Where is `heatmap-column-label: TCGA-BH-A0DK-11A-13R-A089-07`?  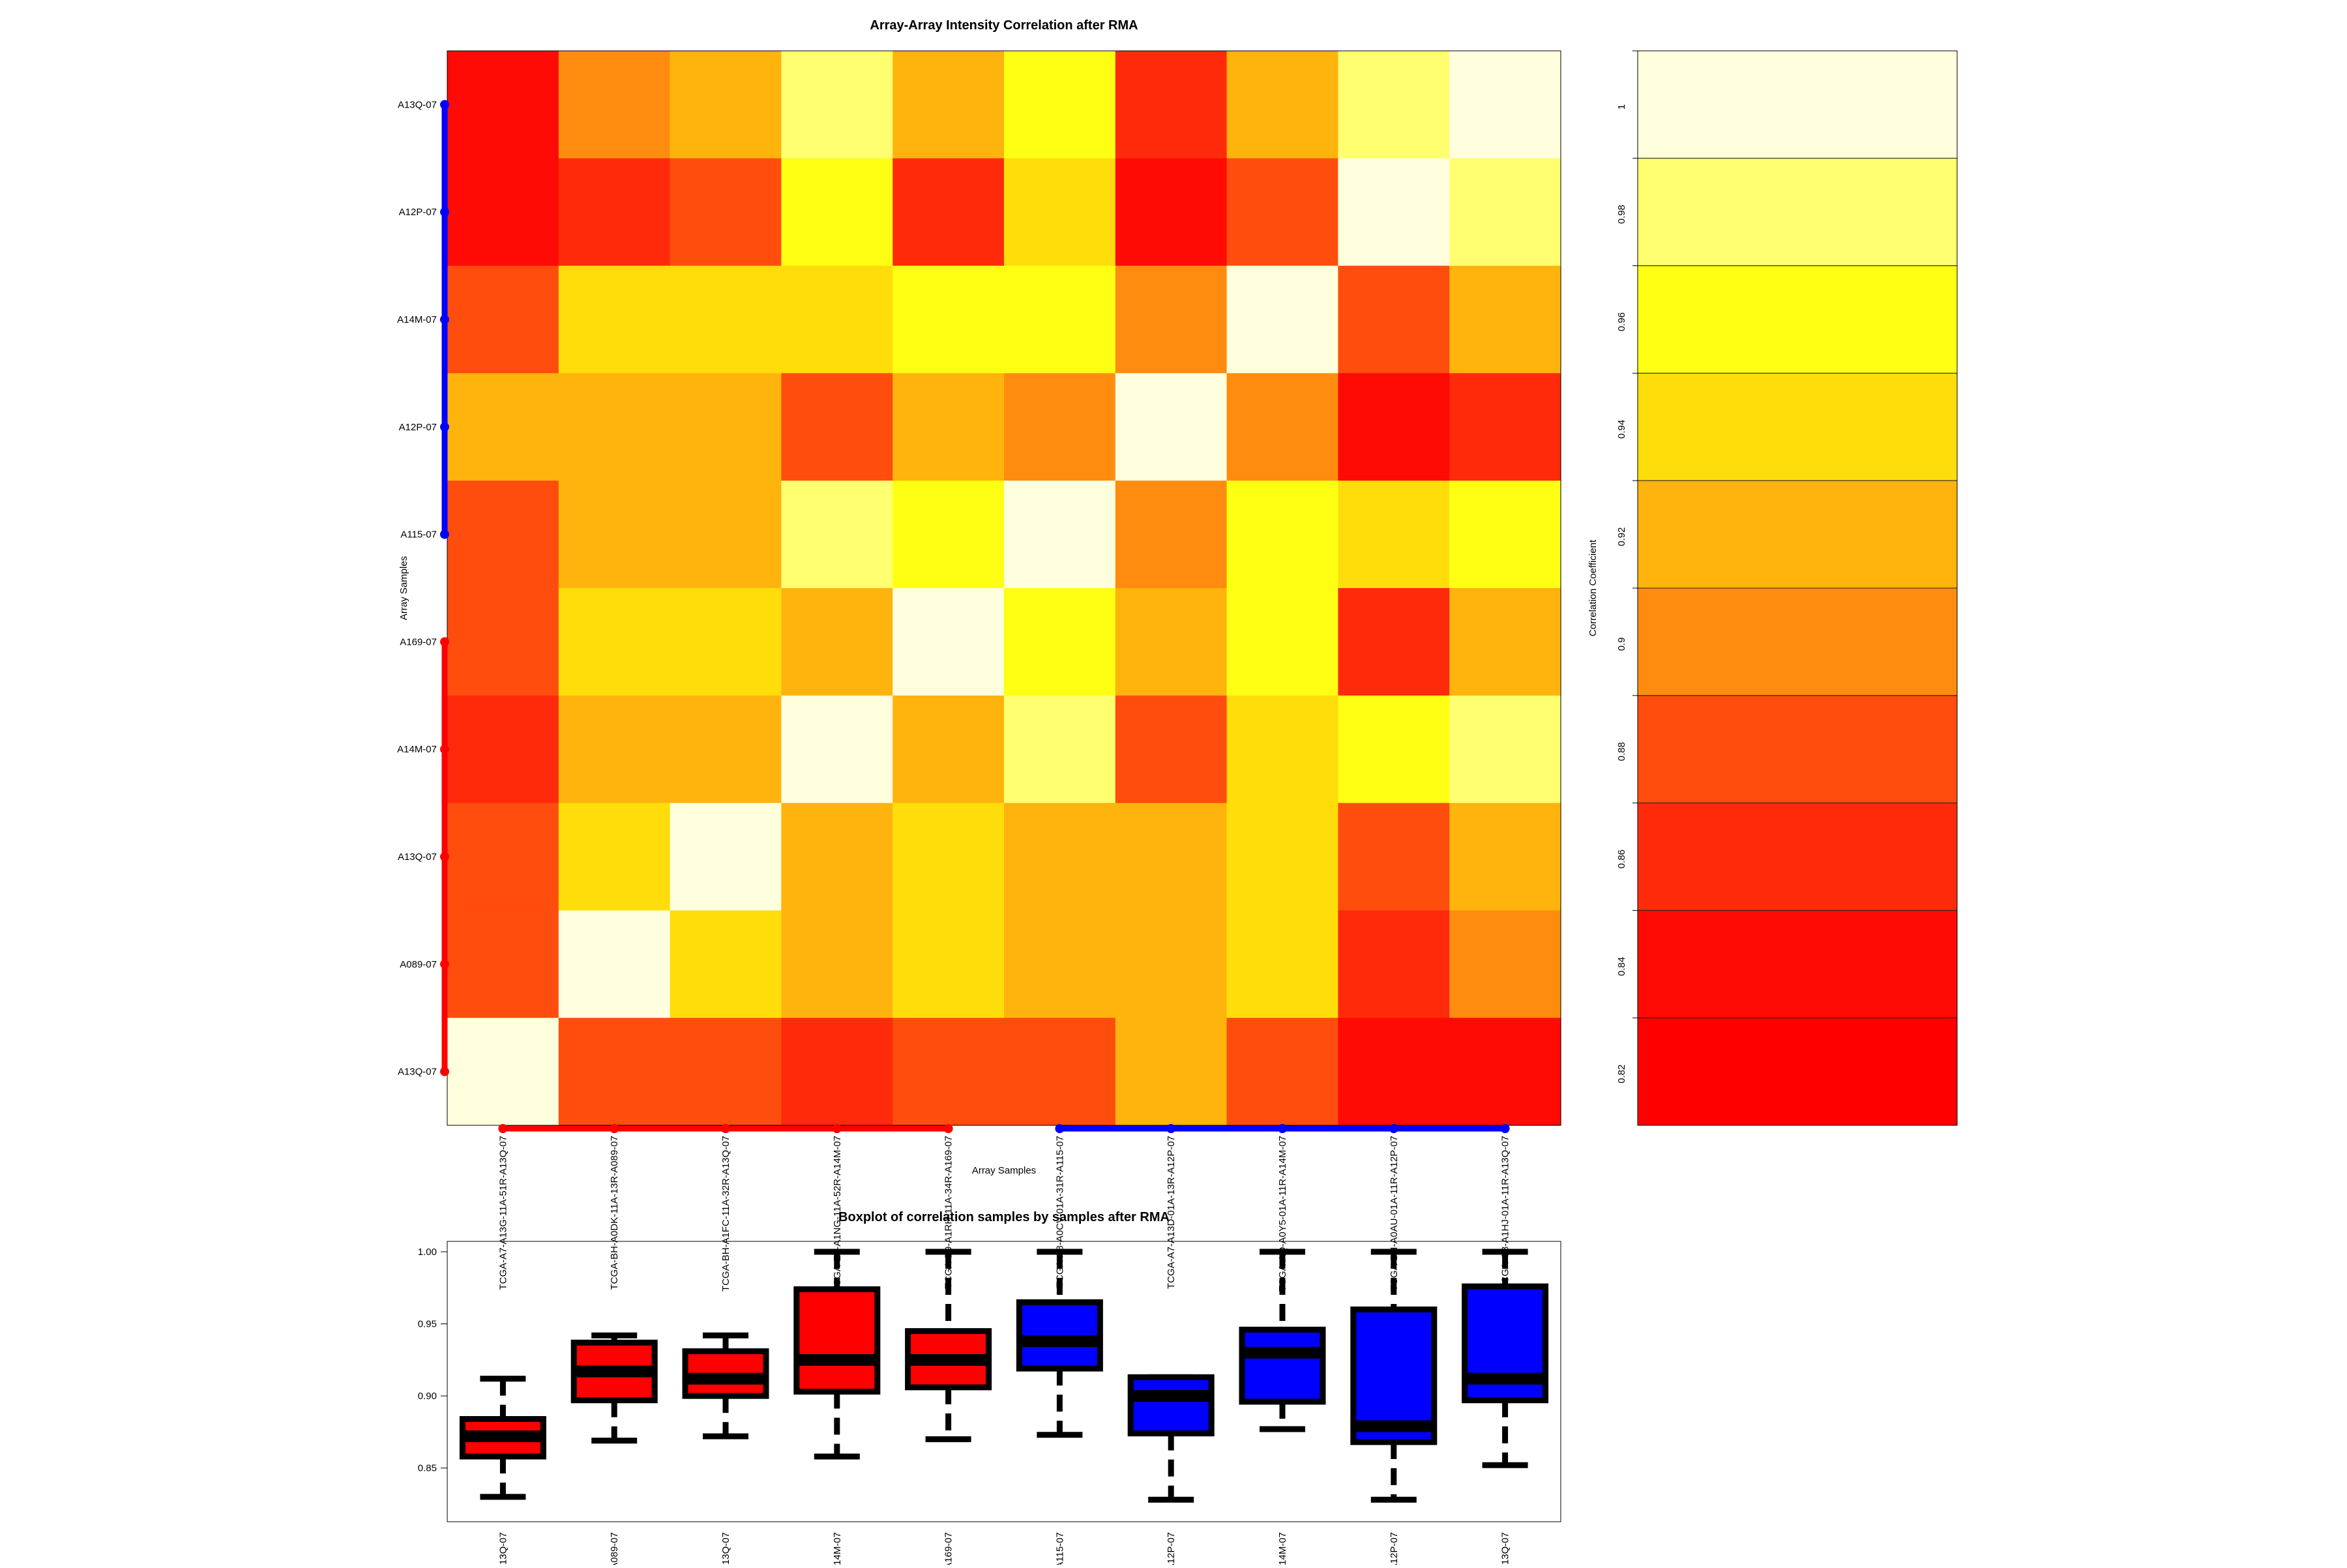 heatmap-column-label: TCGA-BH-A0DK-11A-13R-A089-07 is located at coordinates (614, 1213).